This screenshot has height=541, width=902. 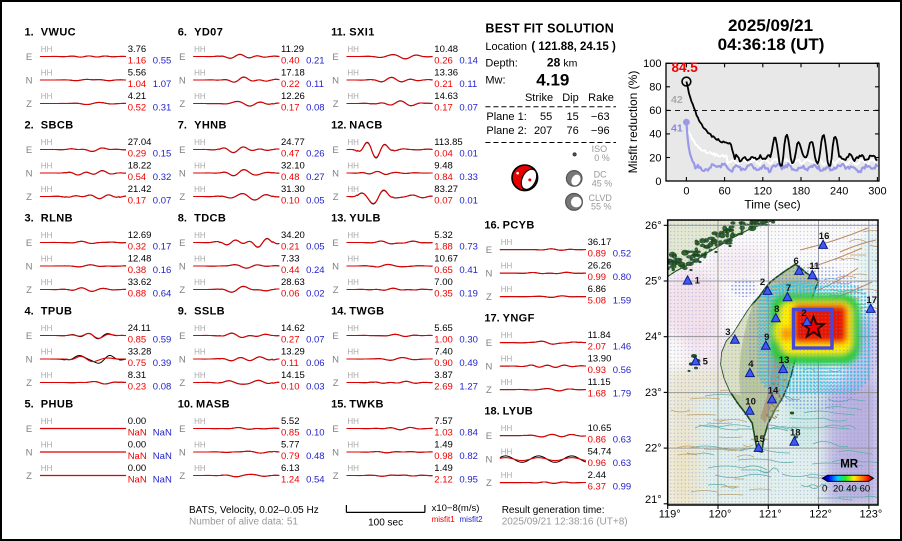 I want to click on svg-text: ISO, so click(x=600, y=149).